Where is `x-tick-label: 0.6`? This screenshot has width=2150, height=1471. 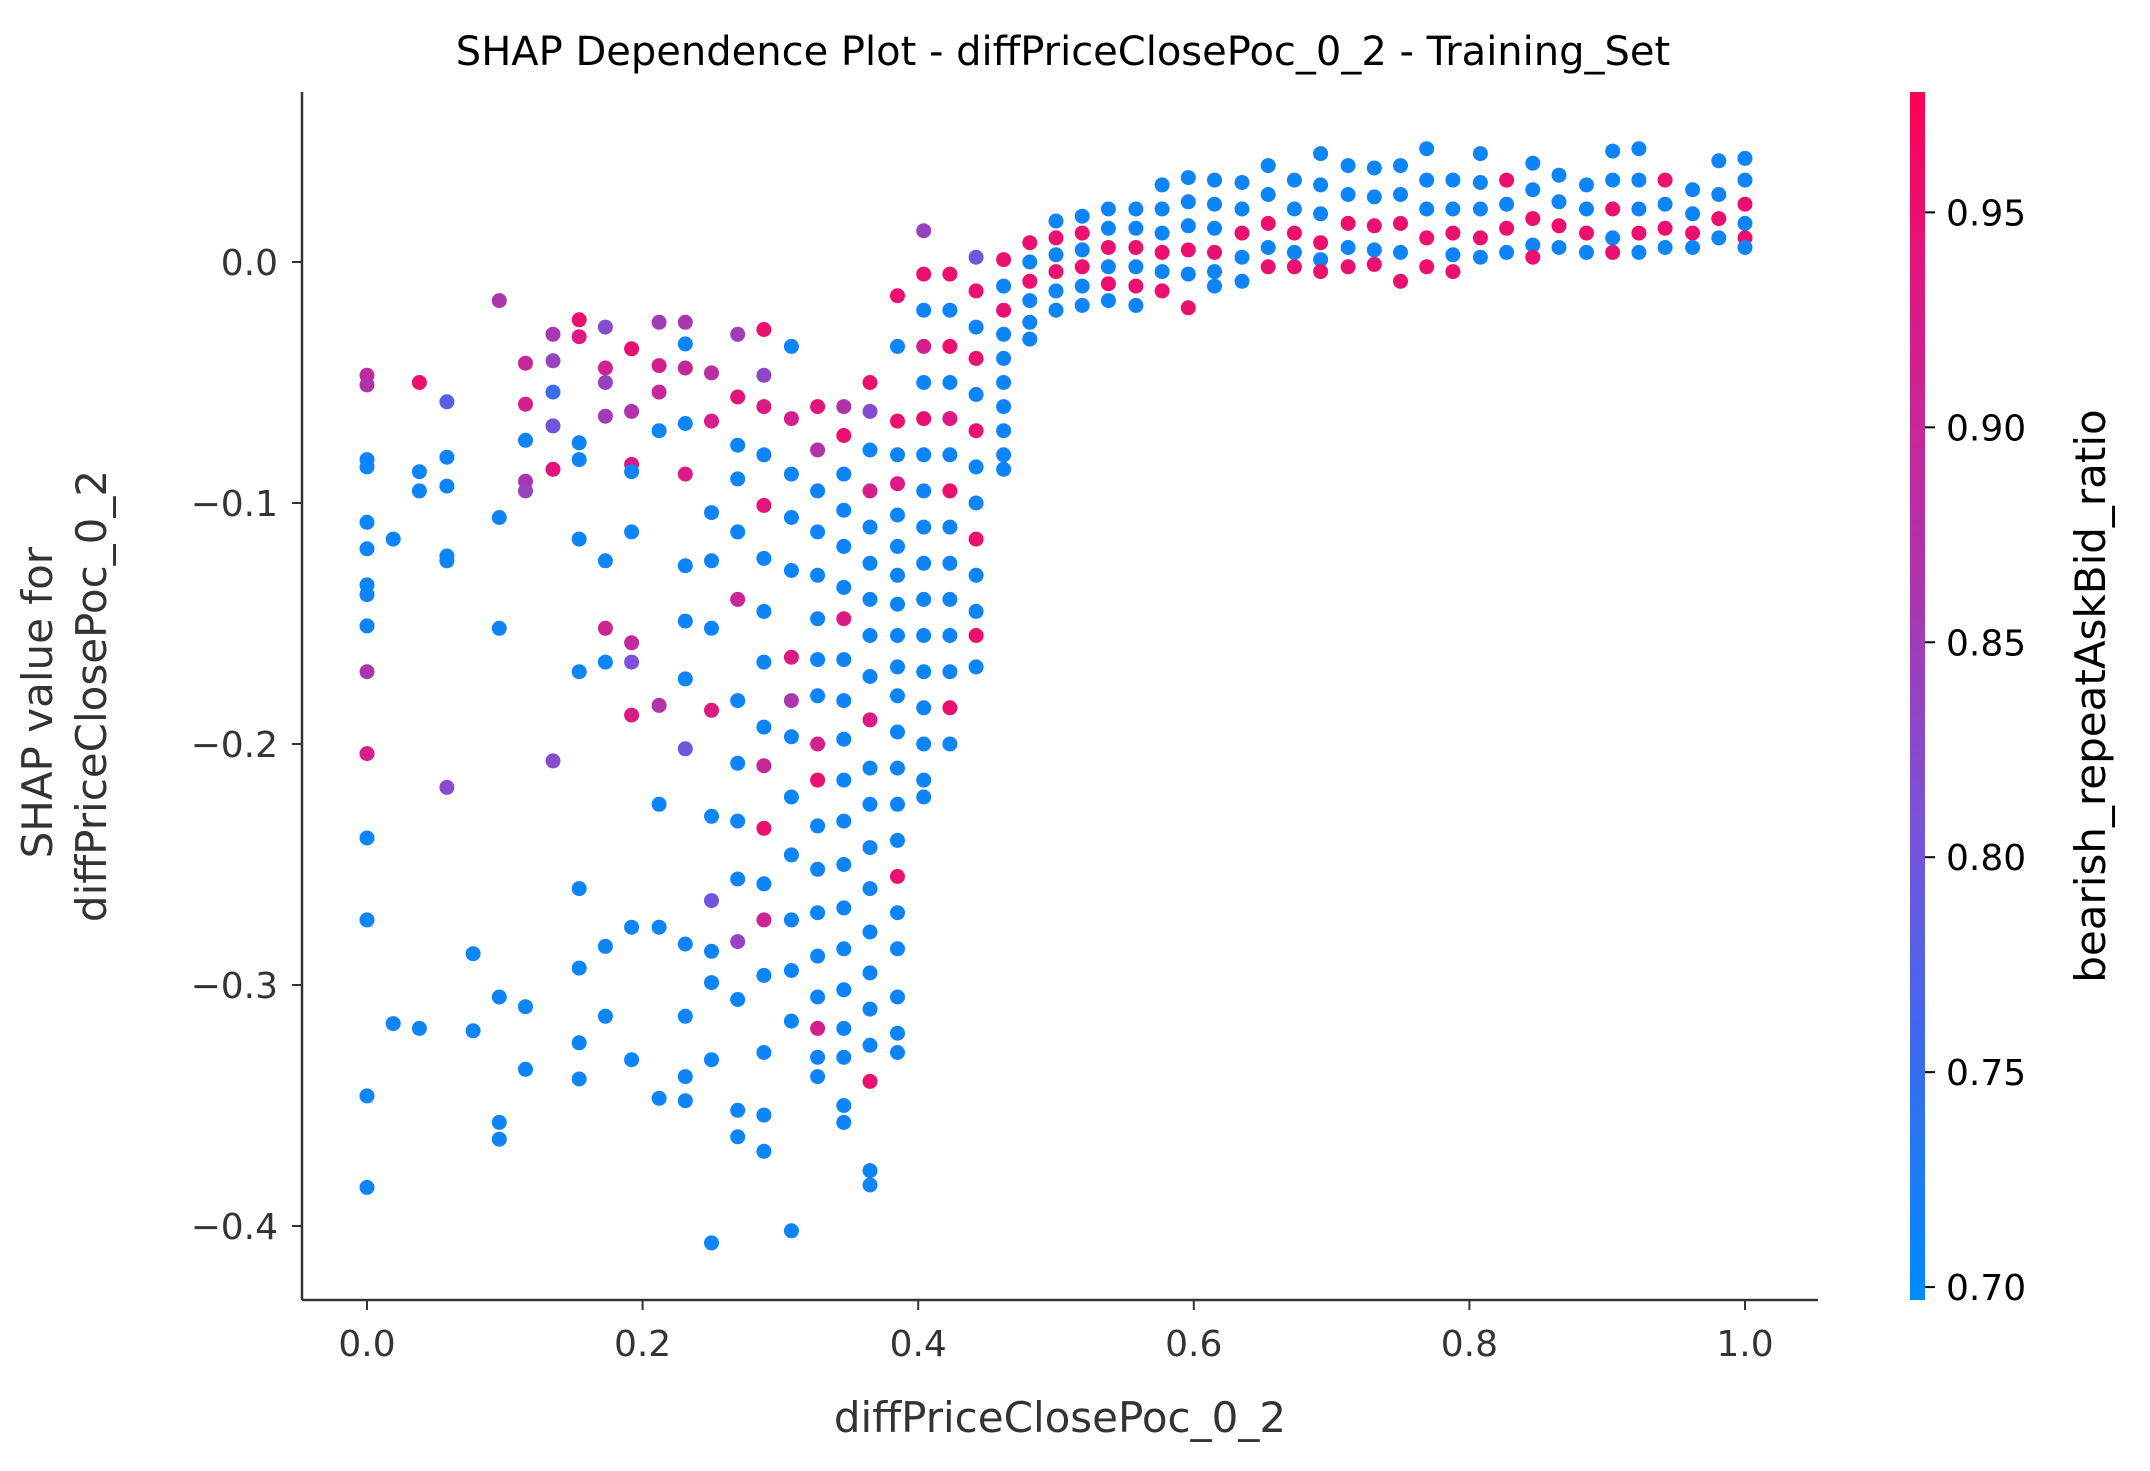
x-tick-label: 0.6 is located at coordinates (1193, 1344).